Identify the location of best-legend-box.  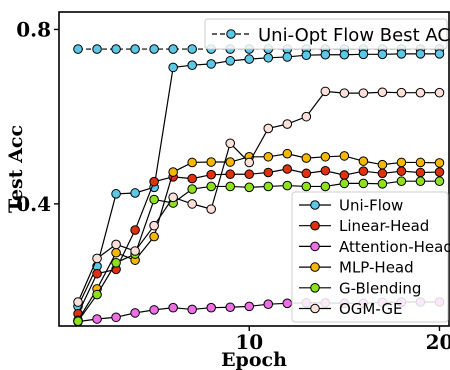
(326, 34).